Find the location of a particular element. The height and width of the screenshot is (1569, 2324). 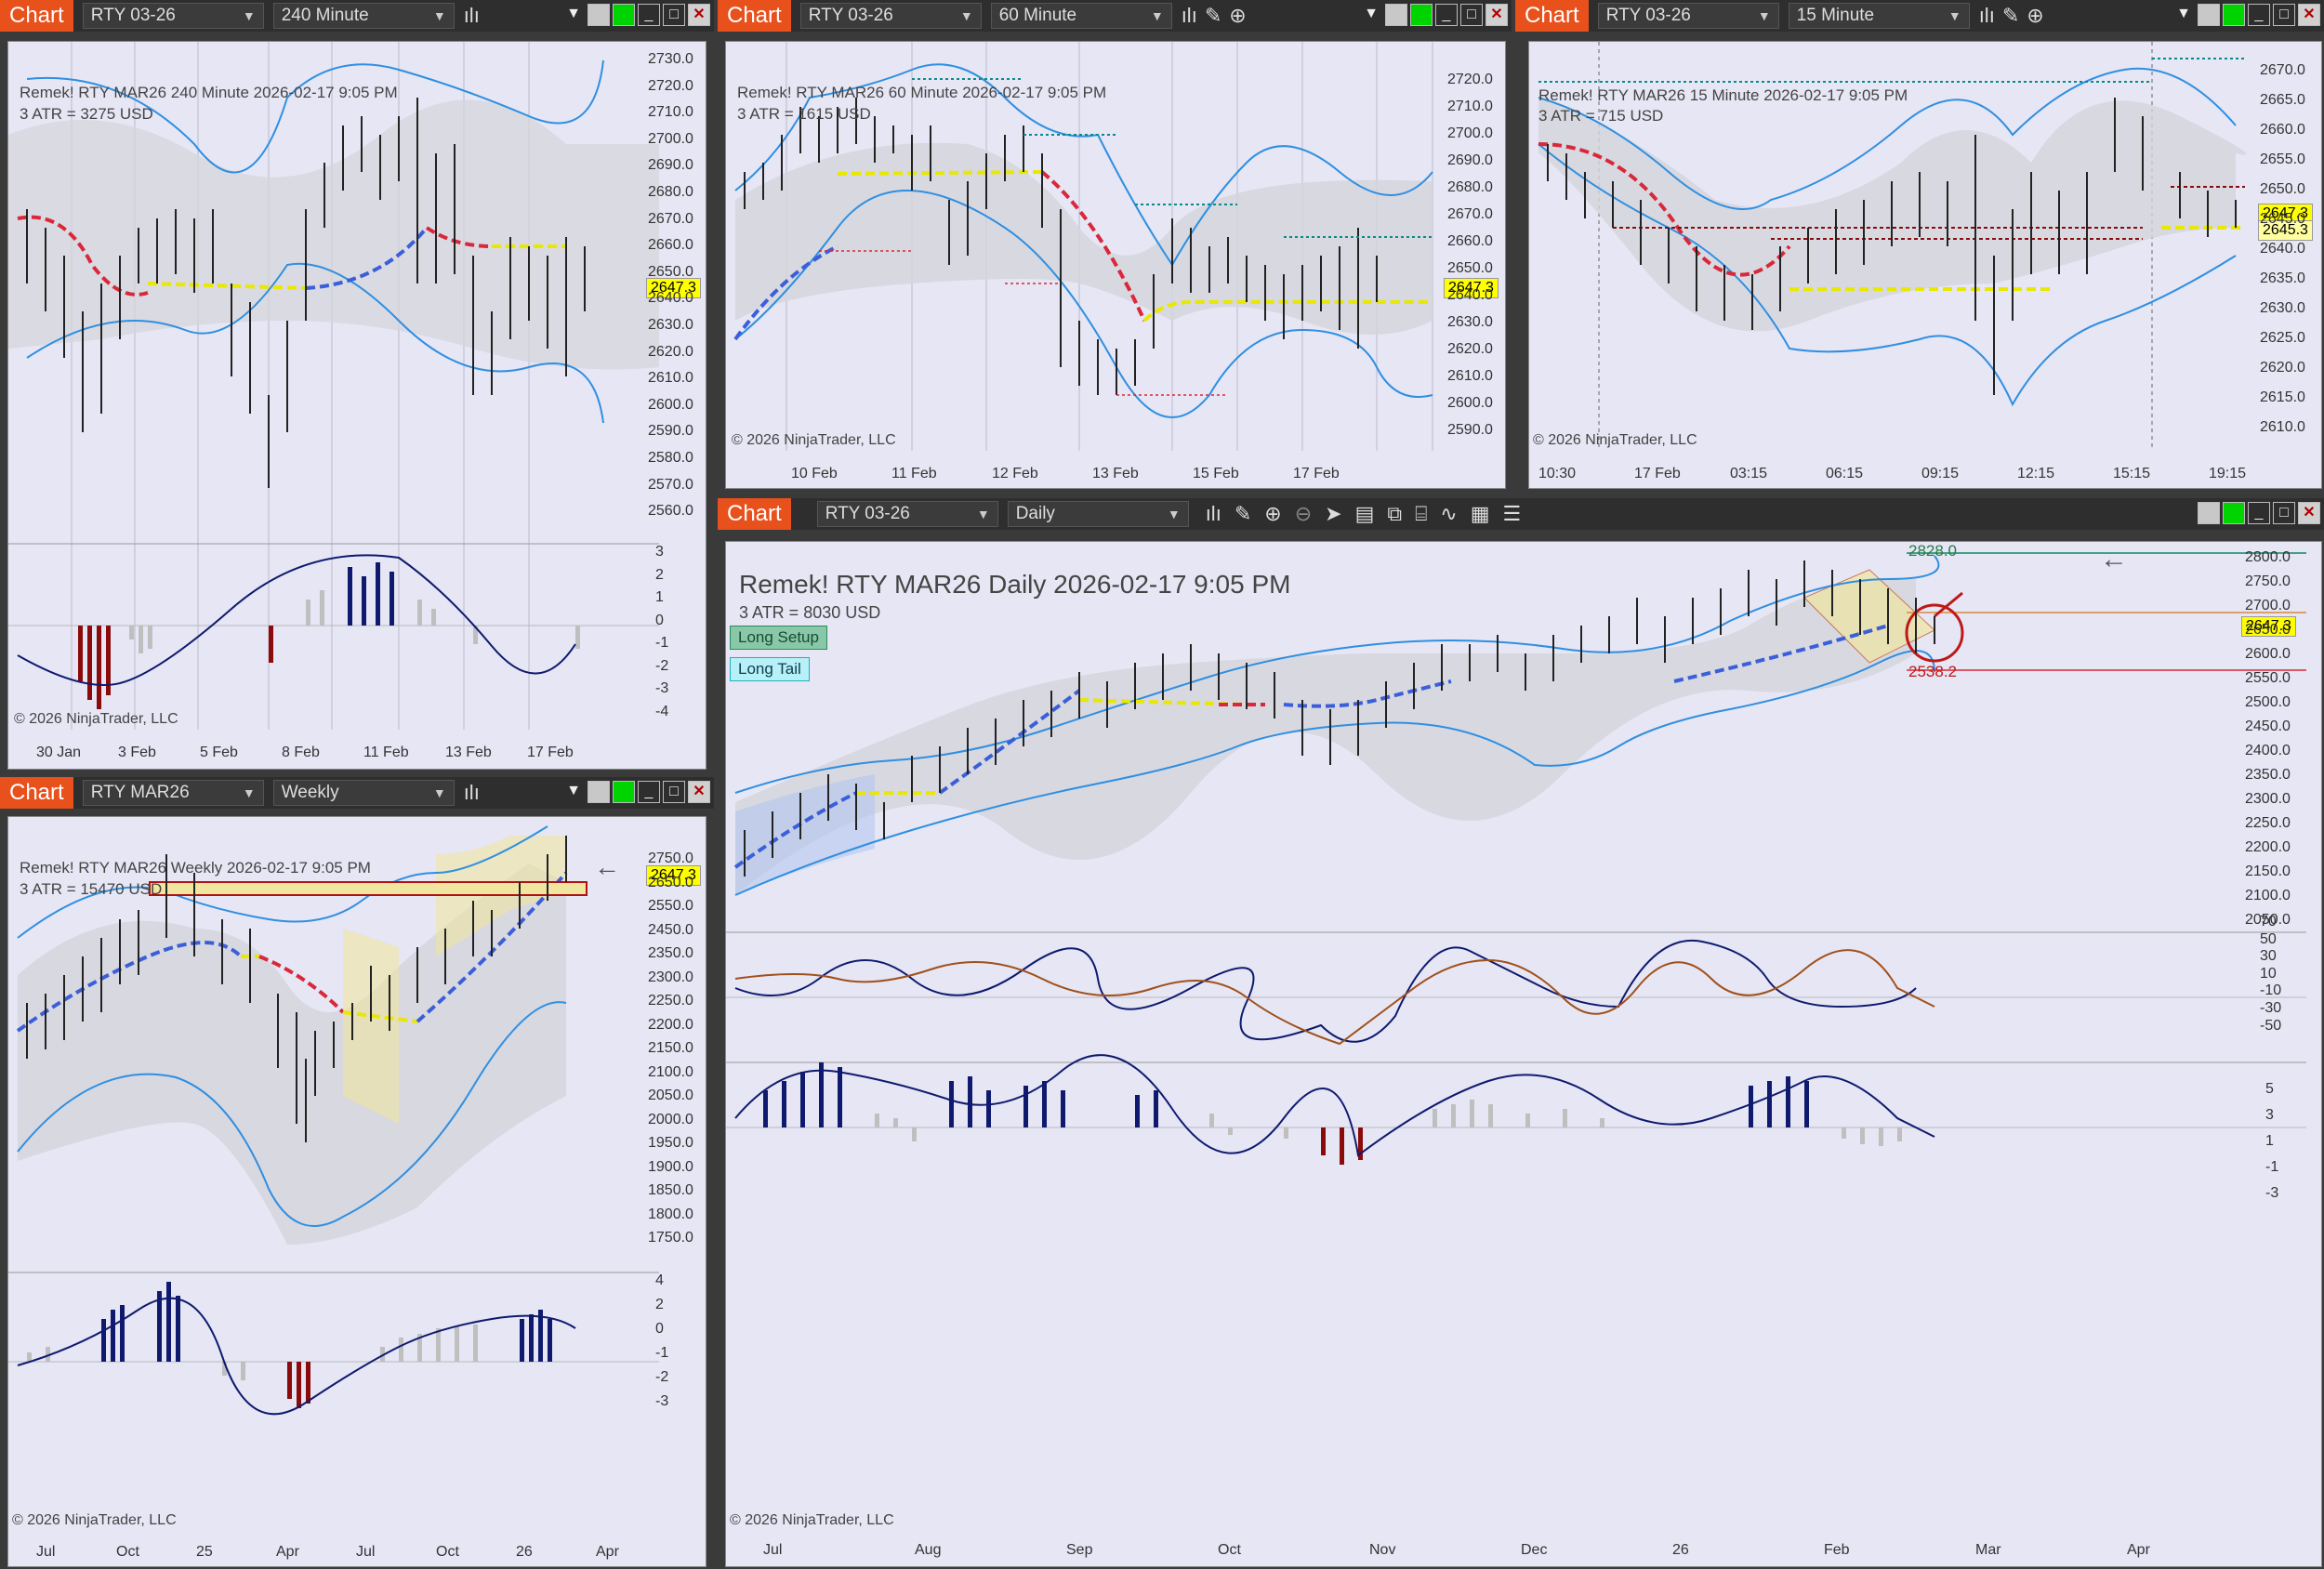

interval-value: 60 Minute is located at coordinates (1037, 15).